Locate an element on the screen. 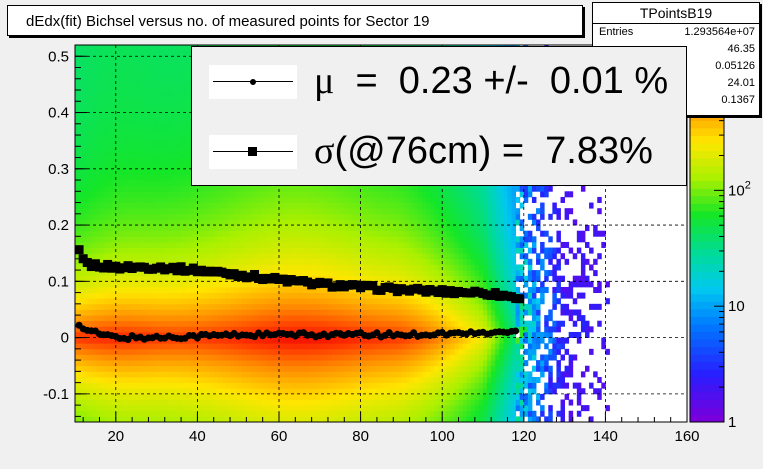  stats-row: 0.05126 is located at coordinates (676, 66).